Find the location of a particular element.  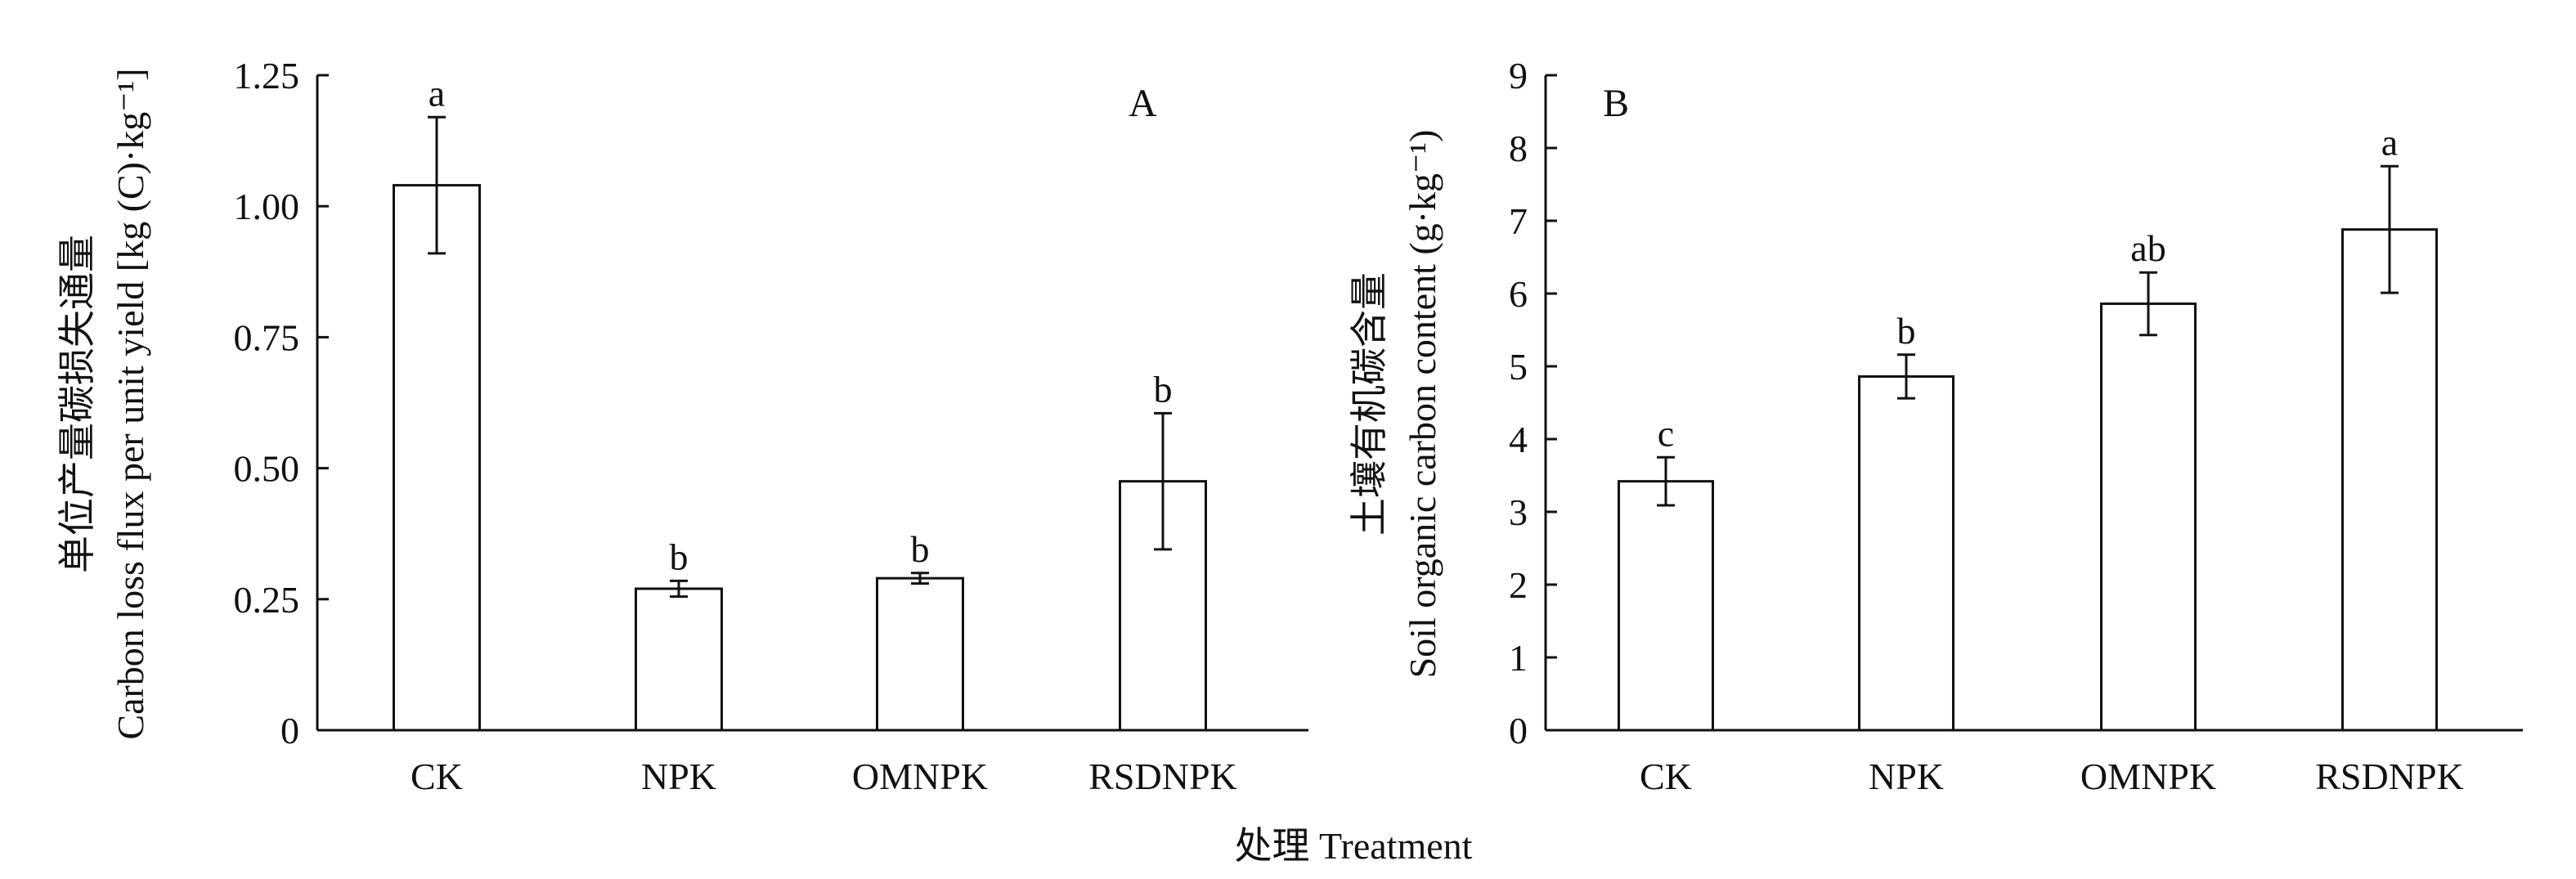

y-tick-label: 4 is located at coordinates (1518, 439).